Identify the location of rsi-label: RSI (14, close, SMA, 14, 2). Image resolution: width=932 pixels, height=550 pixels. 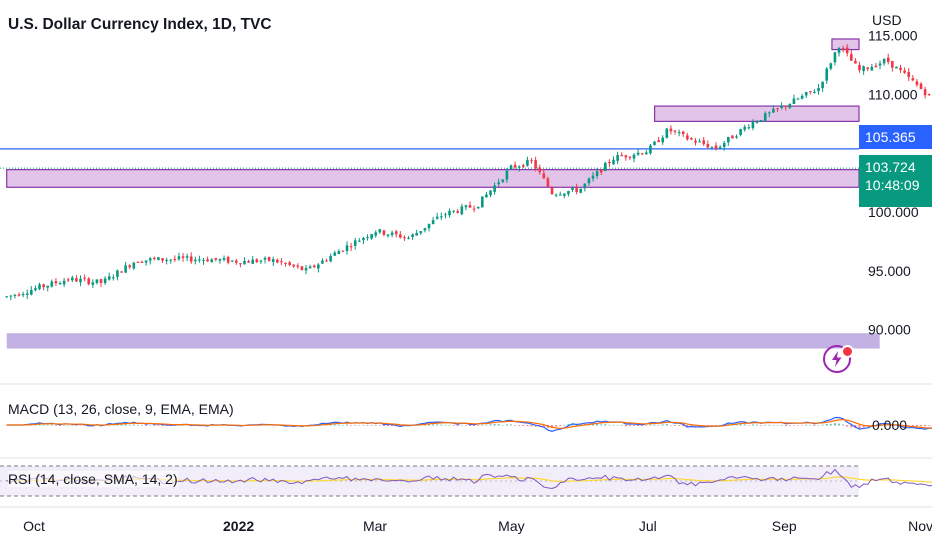
(93, 479).